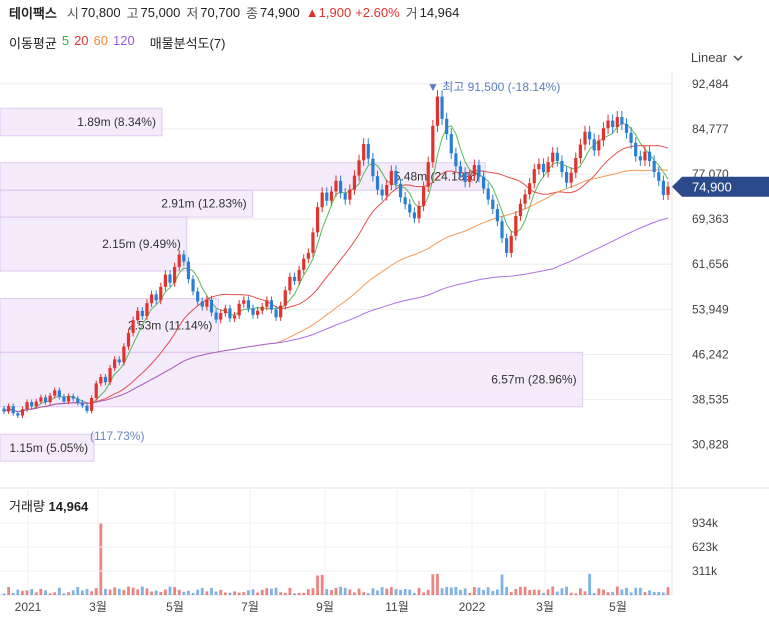  What do you see at coordinates (710, 309) in the screenshot?
I see `y-tick-label: 53,949` at bounding box center [710, 309].